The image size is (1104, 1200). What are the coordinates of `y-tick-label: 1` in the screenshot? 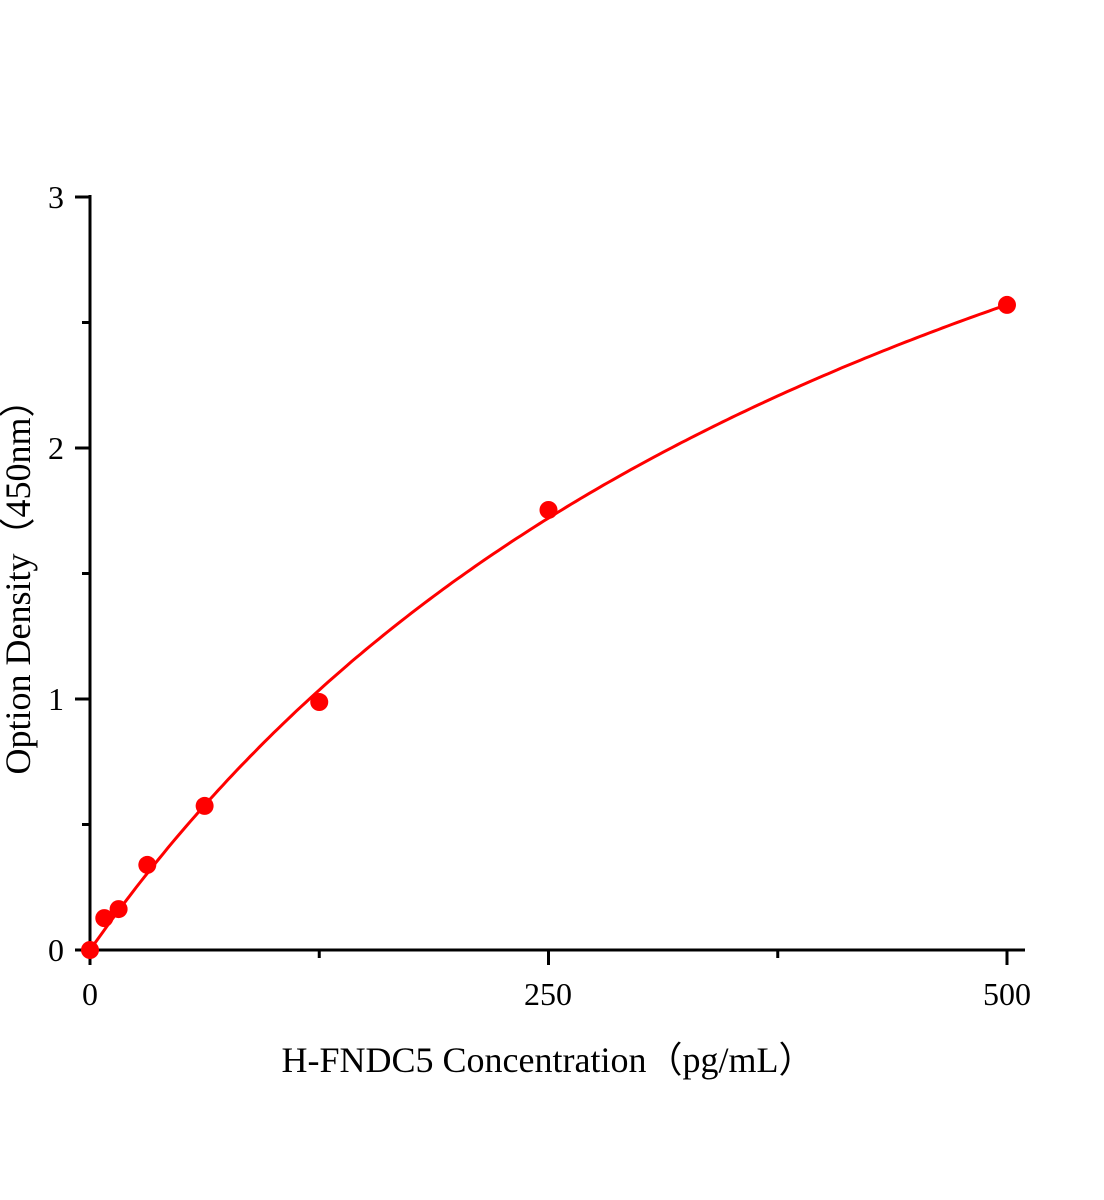 It's located at (56, 699).